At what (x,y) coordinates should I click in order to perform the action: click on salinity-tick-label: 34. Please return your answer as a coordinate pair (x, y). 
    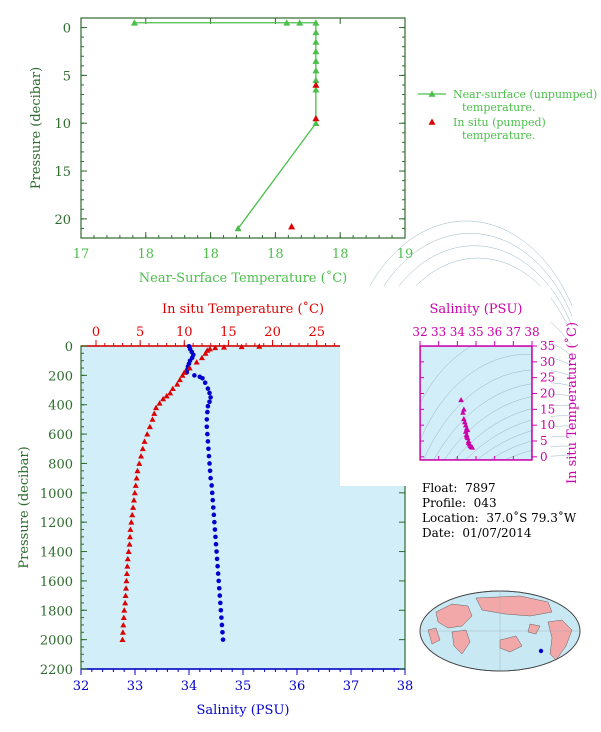
    Looking at the image, I should click on (189, 686).